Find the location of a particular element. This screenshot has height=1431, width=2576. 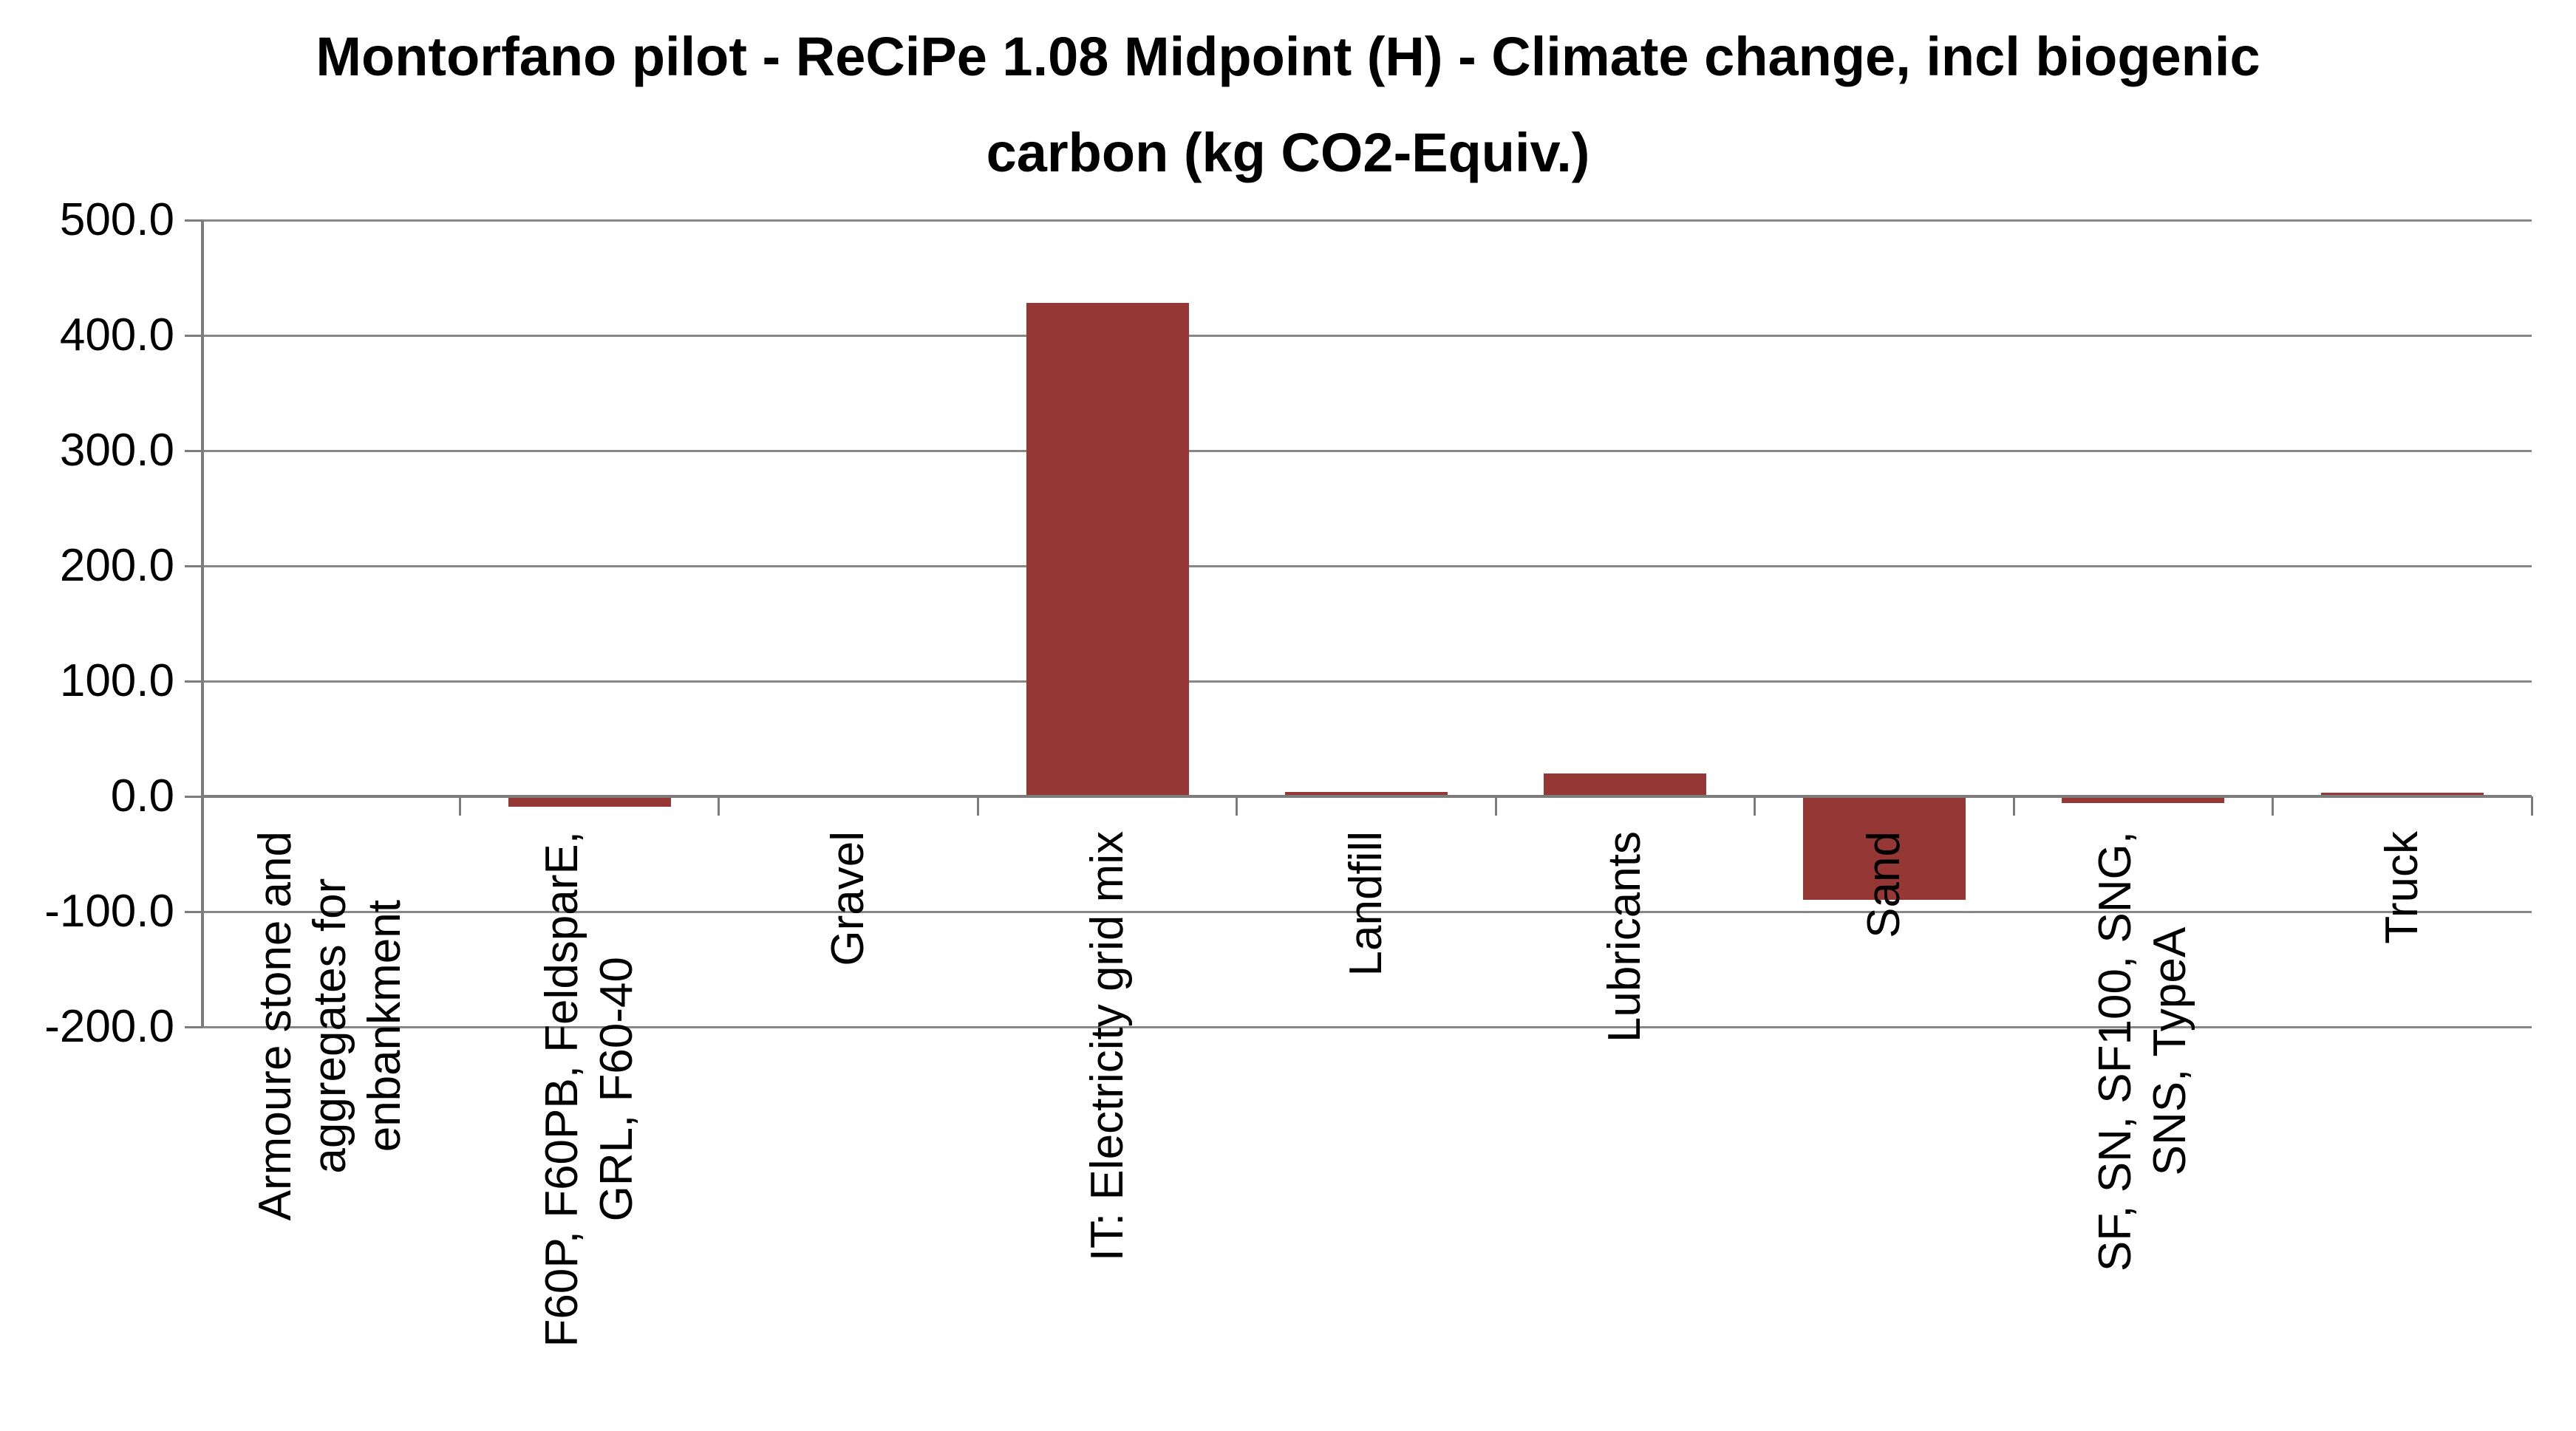

y-tick-label: 200.0 is located at coordinates (116, 565).